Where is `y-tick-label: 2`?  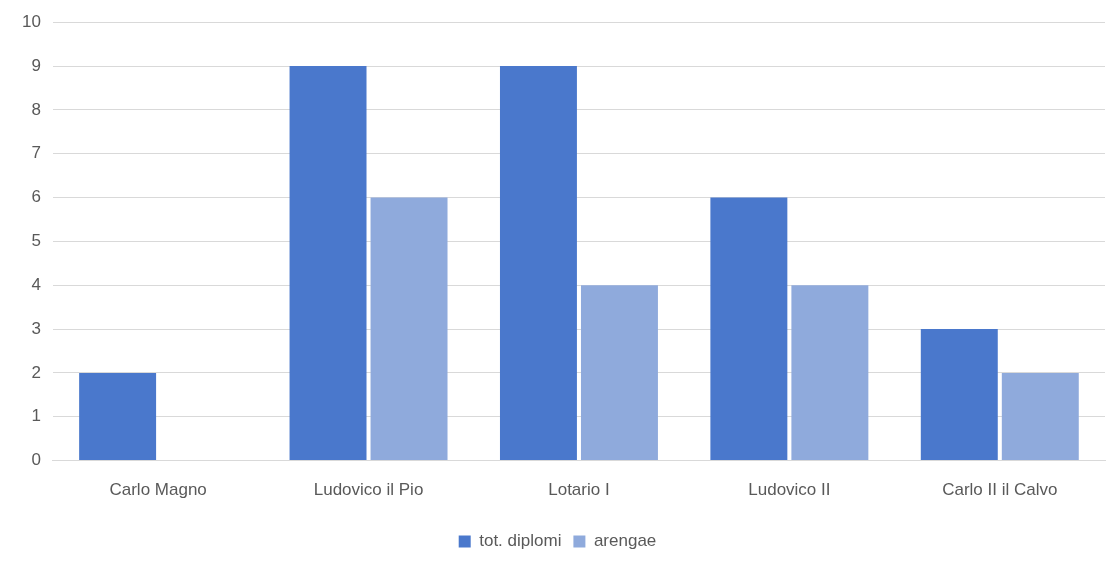 y-tick-label: 2 is located at coordinates (36, 372).